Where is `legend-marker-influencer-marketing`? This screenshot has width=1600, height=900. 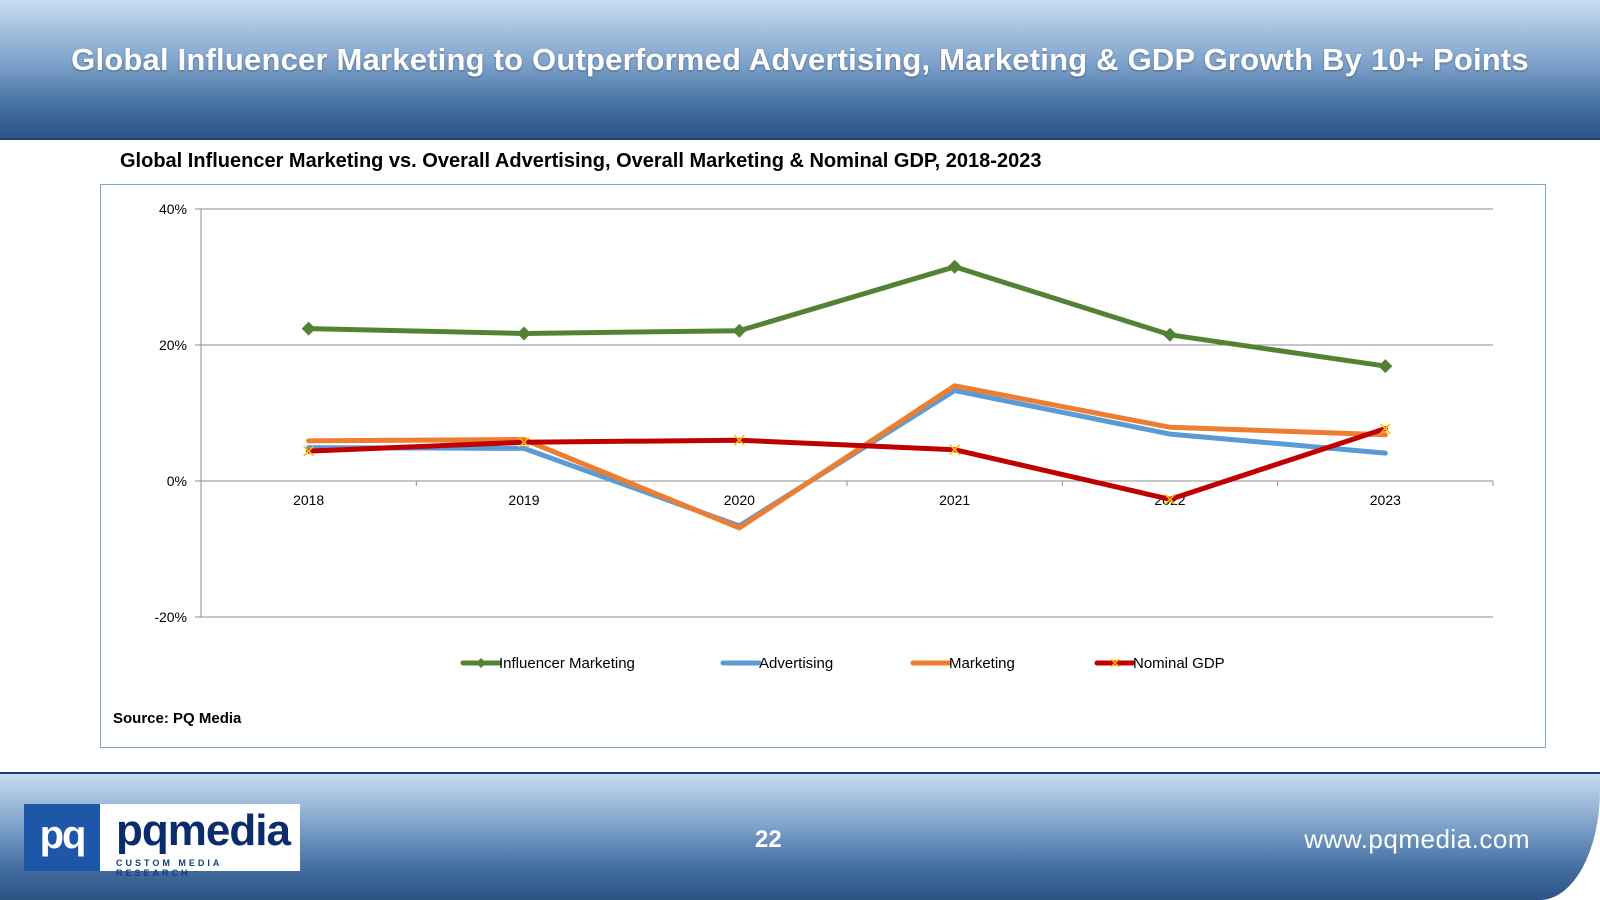 legend-marker-influencer-marketing is located at coordinates (481, 663).